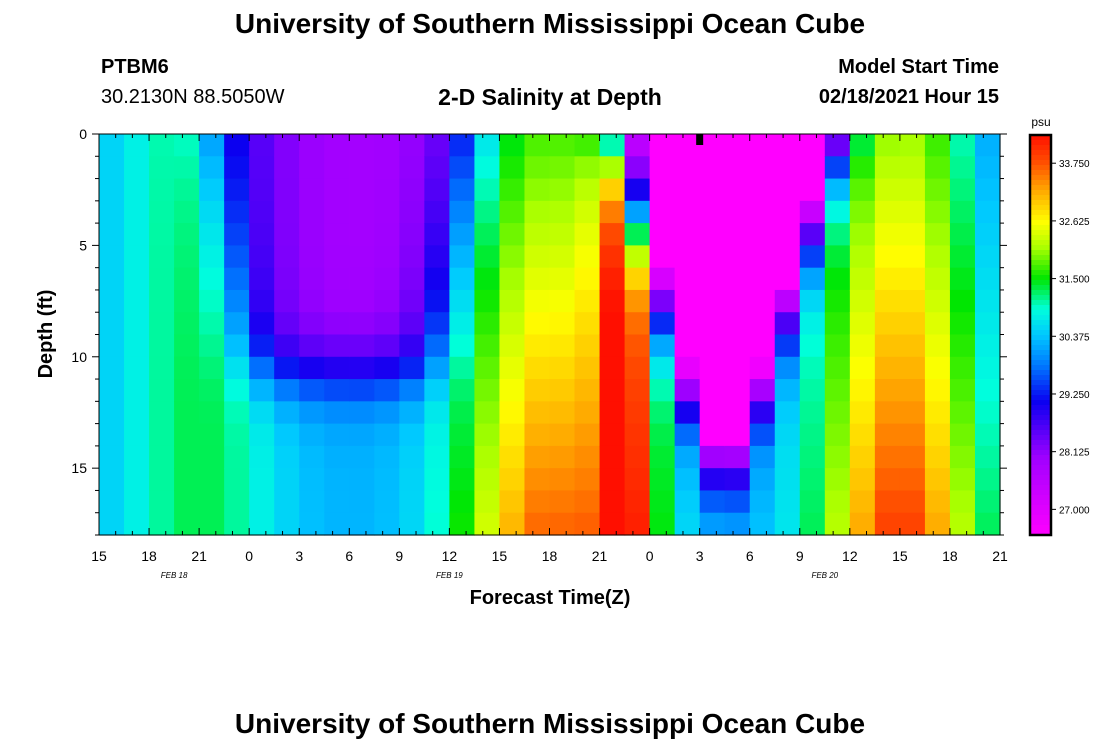  What do you see at coordinates (249, 556) in the screenshot?
I see `x-tick-label: 0` at bounding box center [249, 556].